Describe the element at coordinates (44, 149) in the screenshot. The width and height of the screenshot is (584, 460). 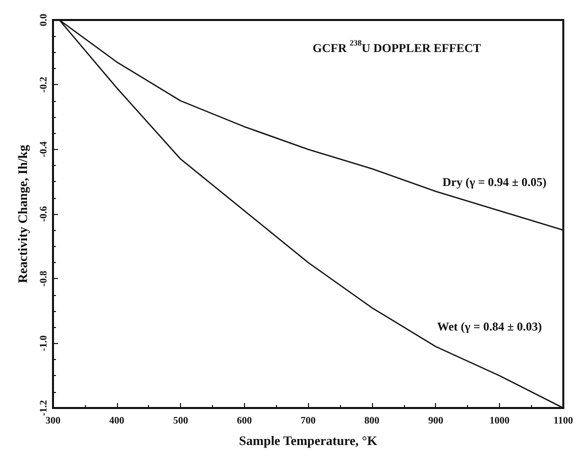
I see `y-tick-label: -0.4` at that location.